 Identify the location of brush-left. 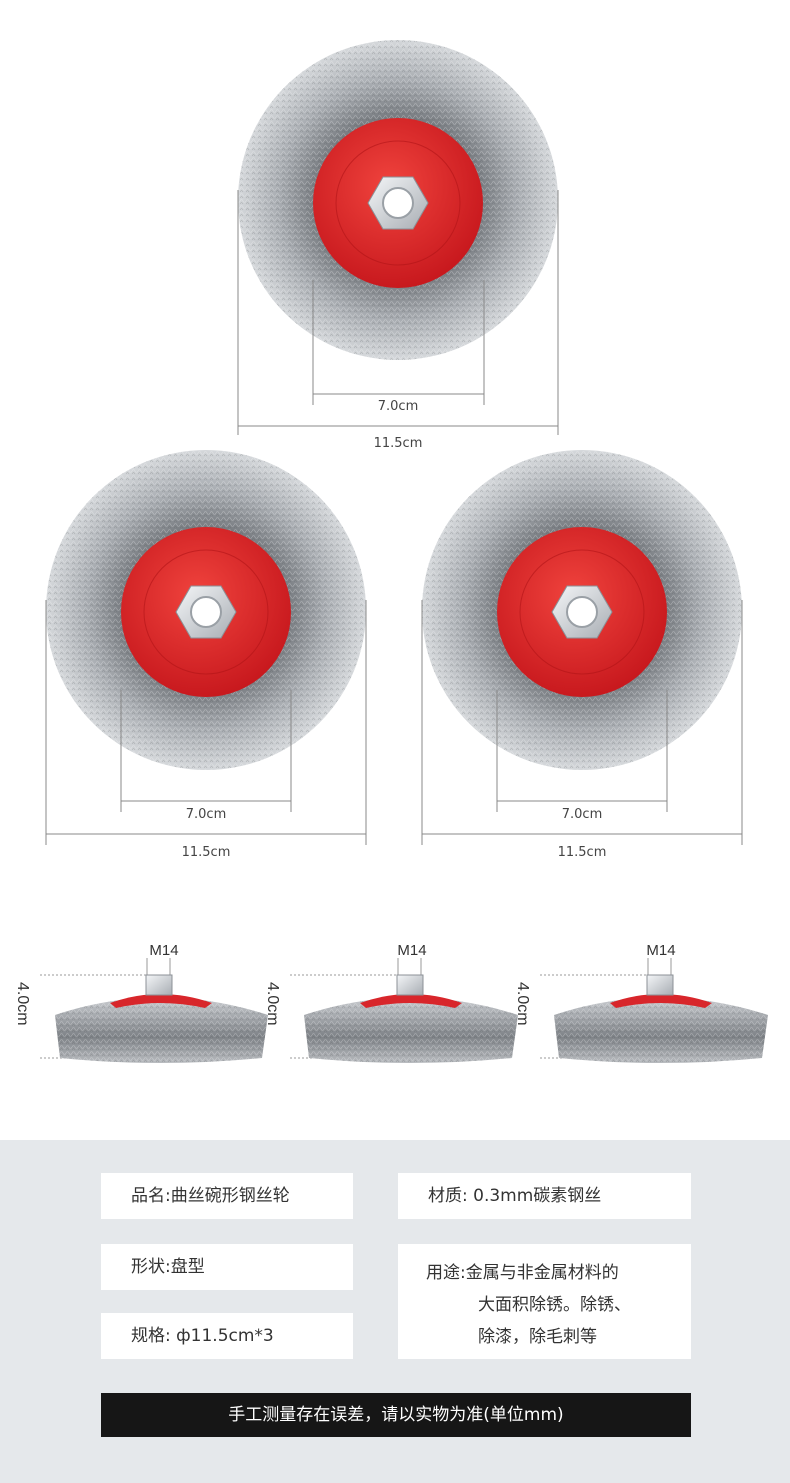
(206, 610).